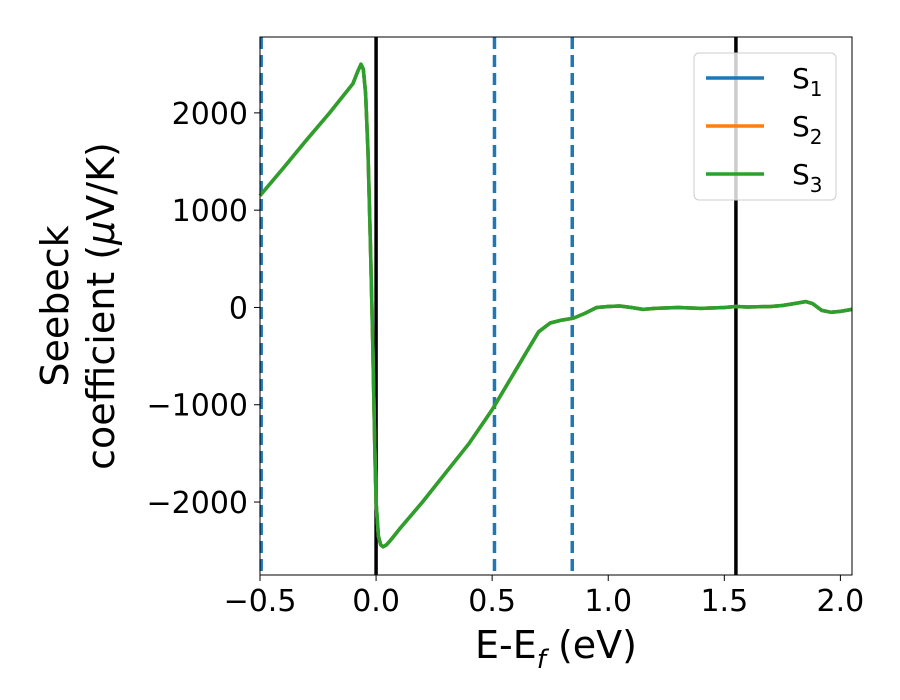 This screenshot has width=900, height=700. I want to click on x-axis-title: E-Ef (eV), so click(556, 649).